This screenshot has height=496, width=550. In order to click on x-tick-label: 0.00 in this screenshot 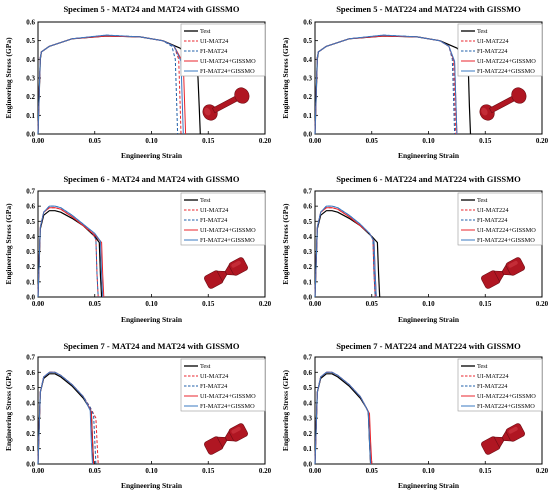, I will do `click(38, 141)`.